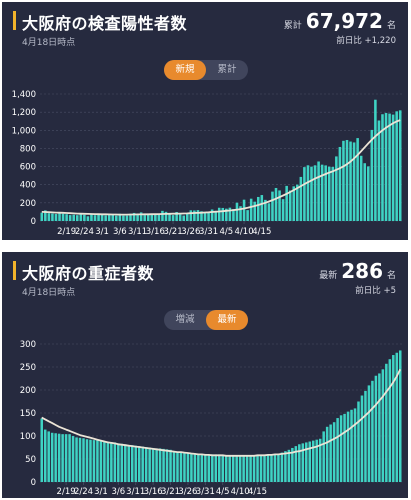  Describe the element at coordinates (155, 232) in the screenshot. I see `x-tick-label: 3/16` at that location.